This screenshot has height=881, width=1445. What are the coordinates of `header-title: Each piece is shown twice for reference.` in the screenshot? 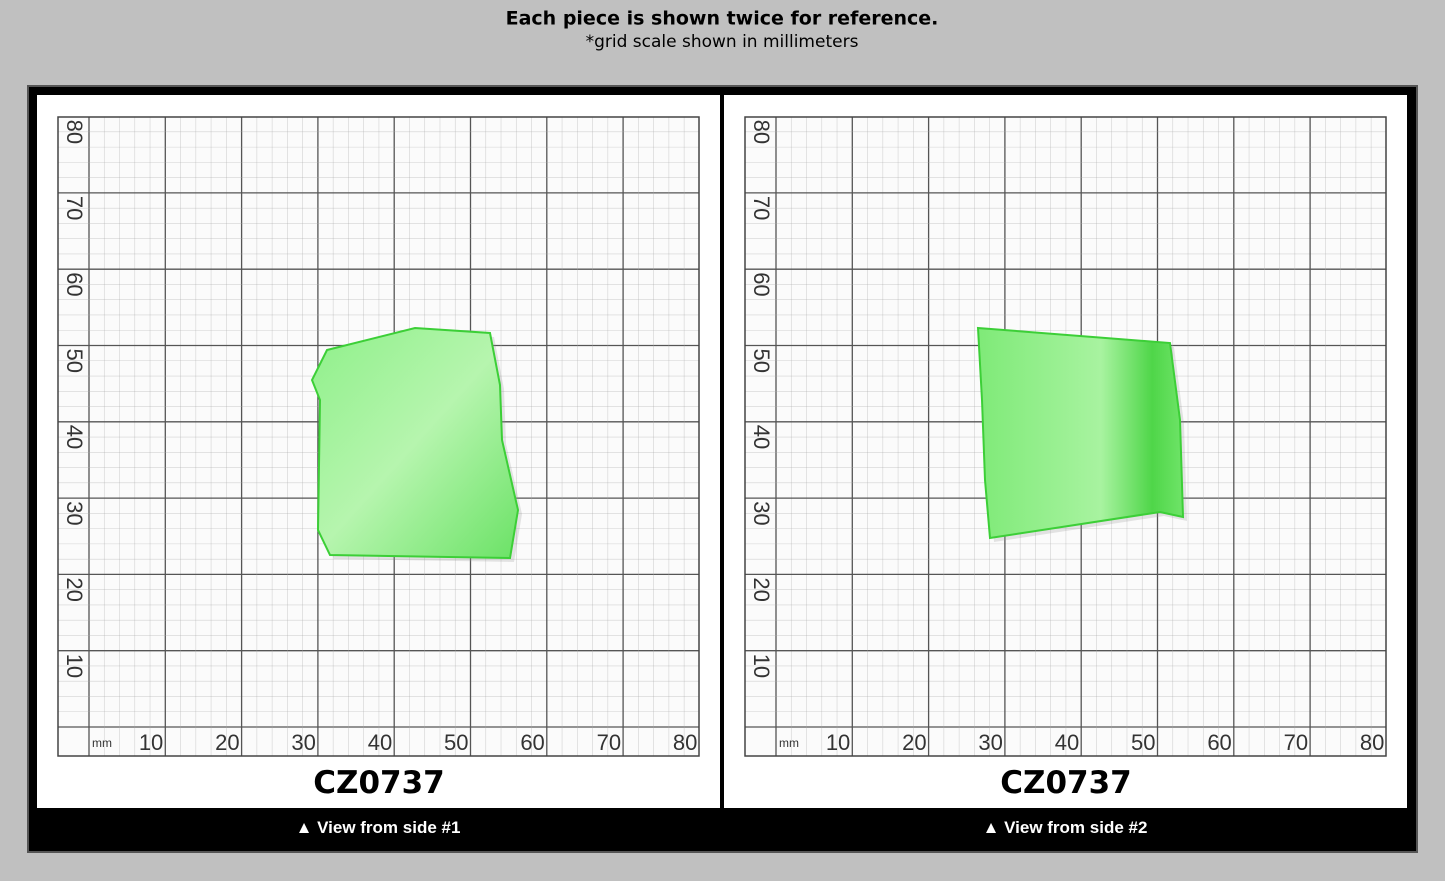 It's located at (722, 19).